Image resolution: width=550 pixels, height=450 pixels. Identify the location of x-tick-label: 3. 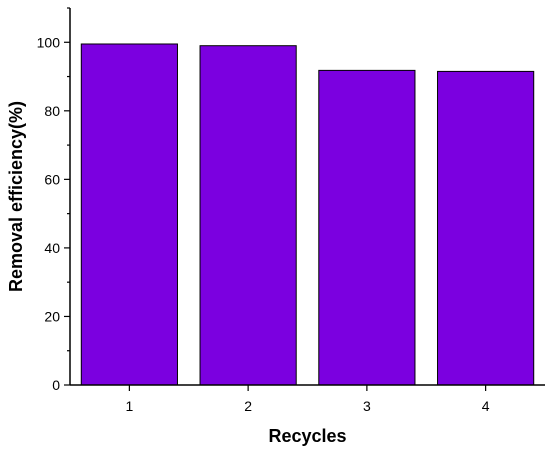
(367, 406).